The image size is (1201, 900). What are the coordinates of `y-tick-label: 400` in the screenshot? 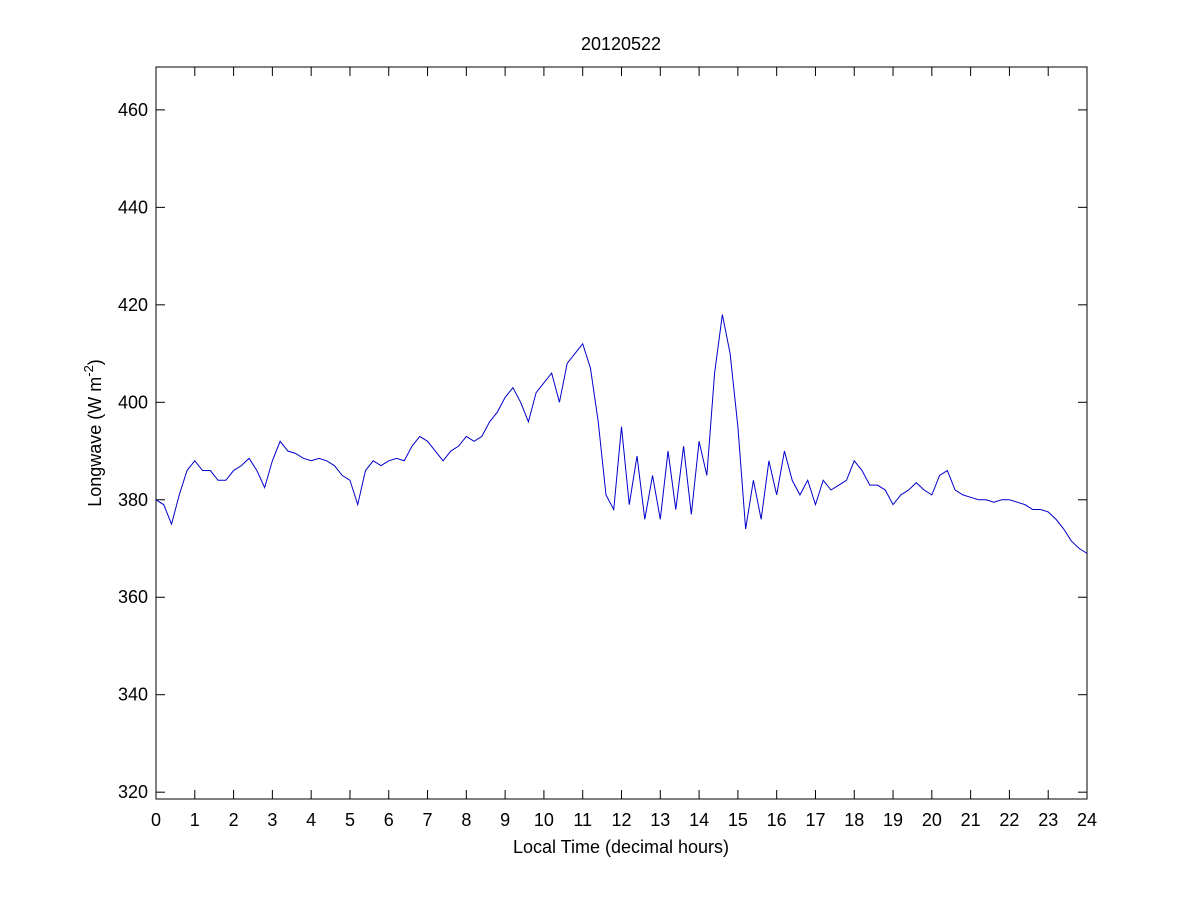 It's located at (133, 402).